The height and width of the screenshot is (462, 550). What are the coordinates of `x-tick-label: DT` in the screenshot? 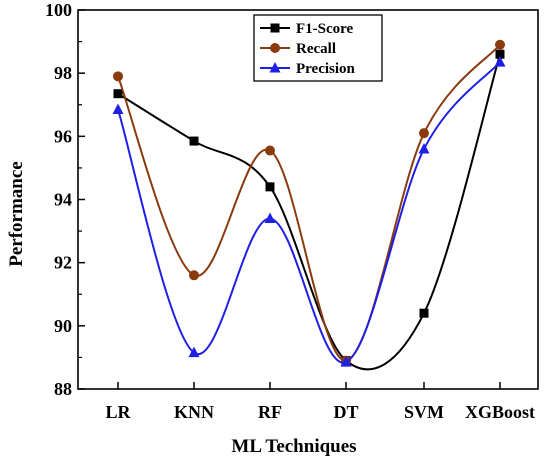 It's located at (345, 412).